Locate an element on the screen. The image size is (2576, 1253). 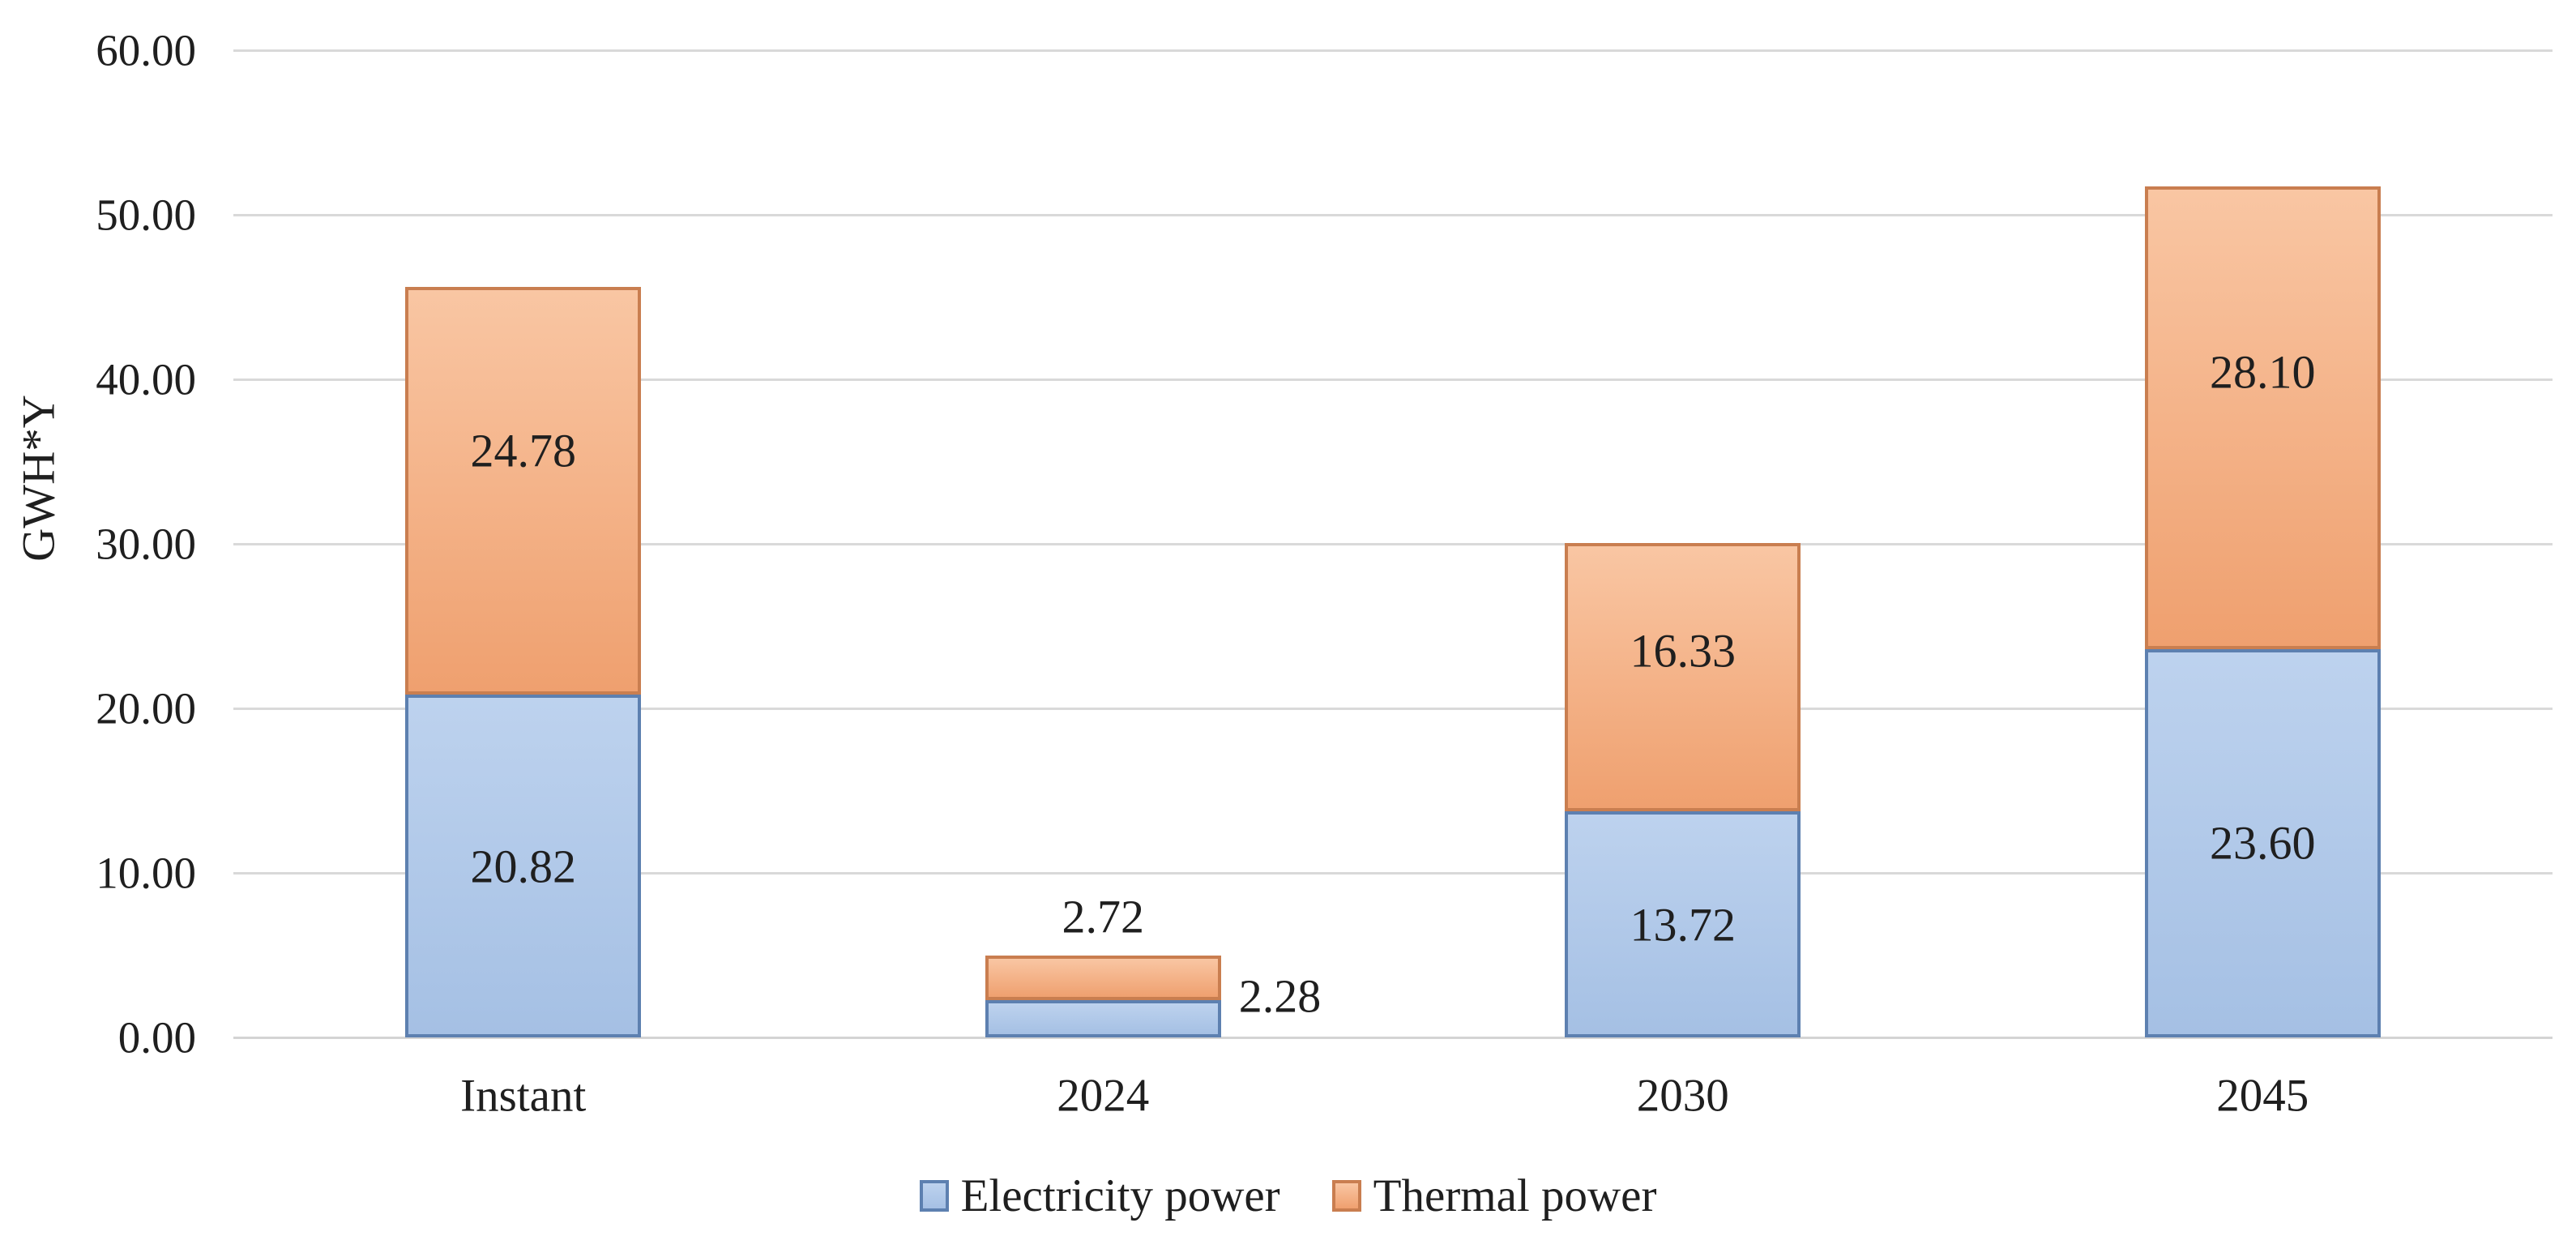
legend-item-thermal-power: Thermal power is located at coordinates (1494, 1196).